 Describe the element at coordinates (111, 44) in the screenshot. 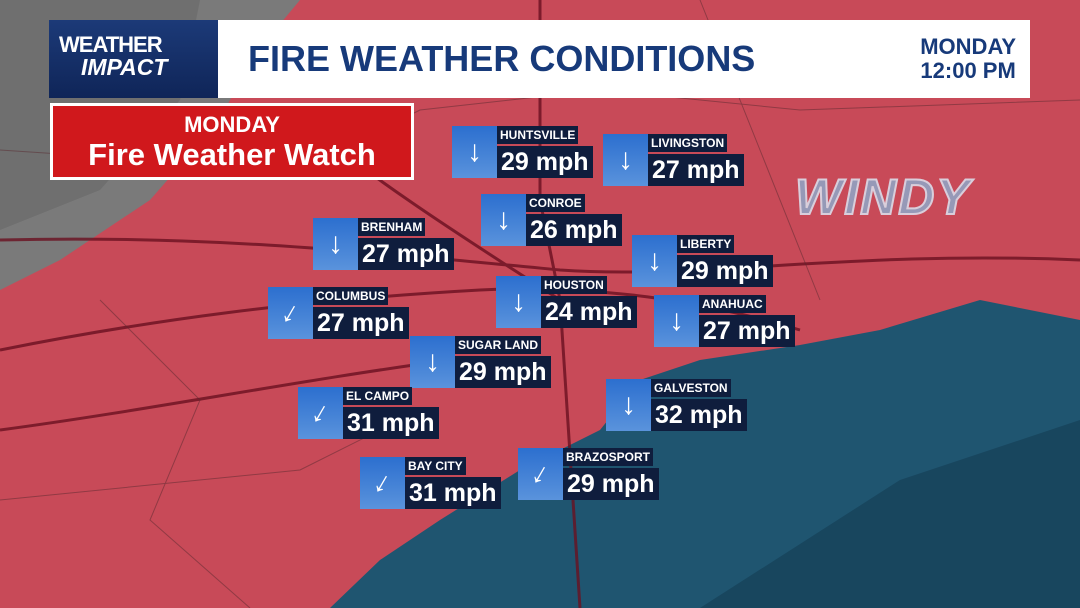

I see `logo-line1: WEATHER` at that location.